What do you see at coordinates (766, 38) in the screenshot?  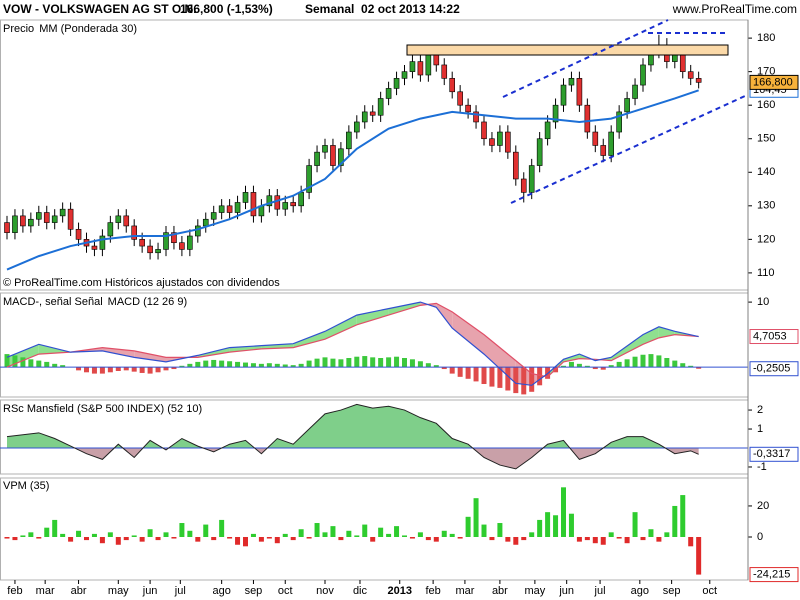 I see `y-tick-label: 180` at bounding box center [766, 38].